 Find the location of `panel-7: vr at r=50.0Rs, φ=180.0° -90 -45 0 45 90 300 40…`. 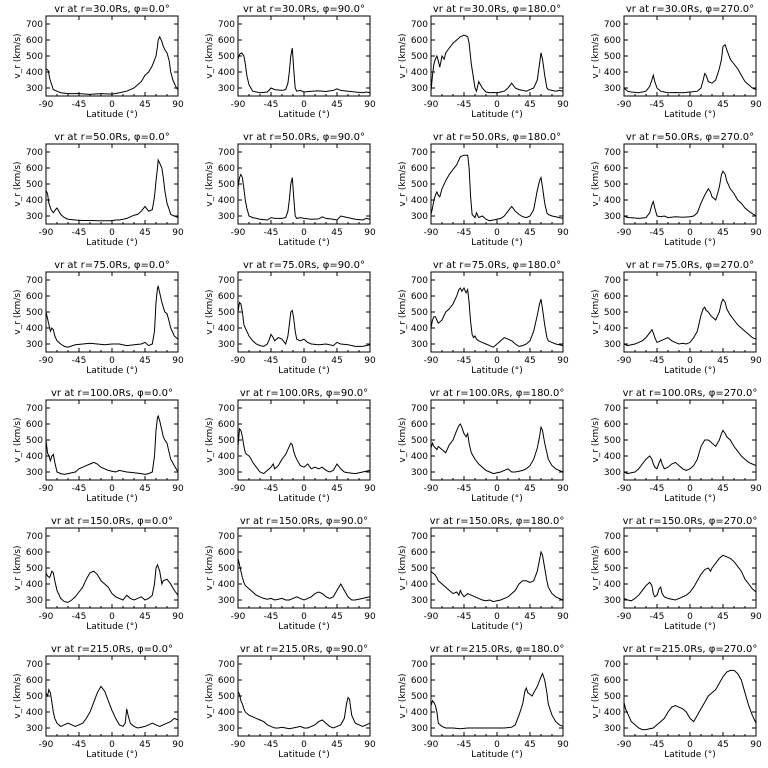

panel-7: vr at r=50.0Rs, φ=180.0° -90 -45 0 45 90 300 40… is located at coordinates (483, 190).